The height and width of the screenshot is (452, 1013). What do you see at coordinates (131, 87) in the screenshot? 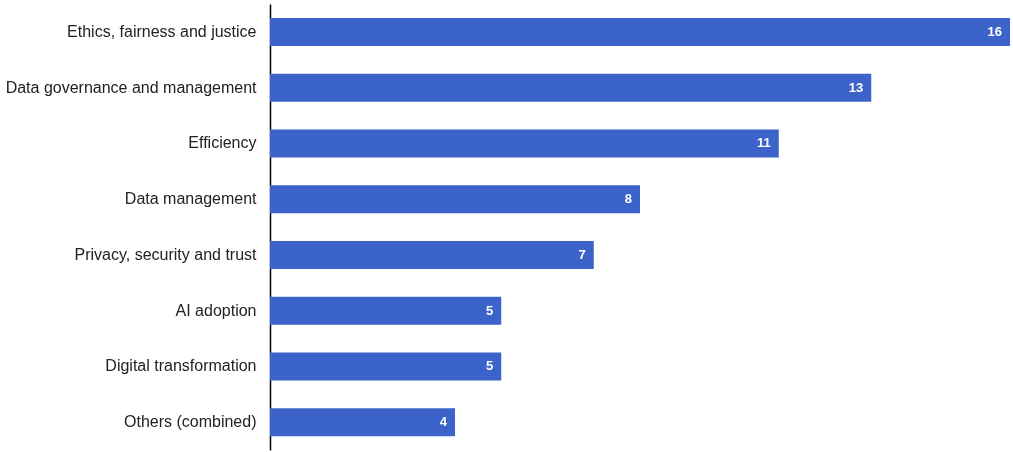
I see `y-tick-label: Data governance and management` at bounding box center [131, 87].